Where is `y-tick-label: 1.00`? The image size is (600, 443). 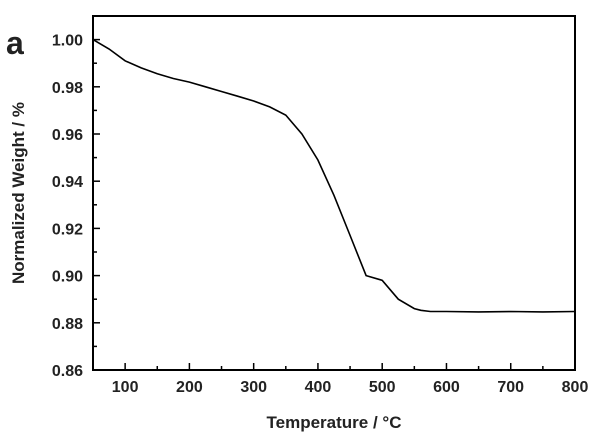 y-tick-label: 1.00 is located at coordinates (67, 41).